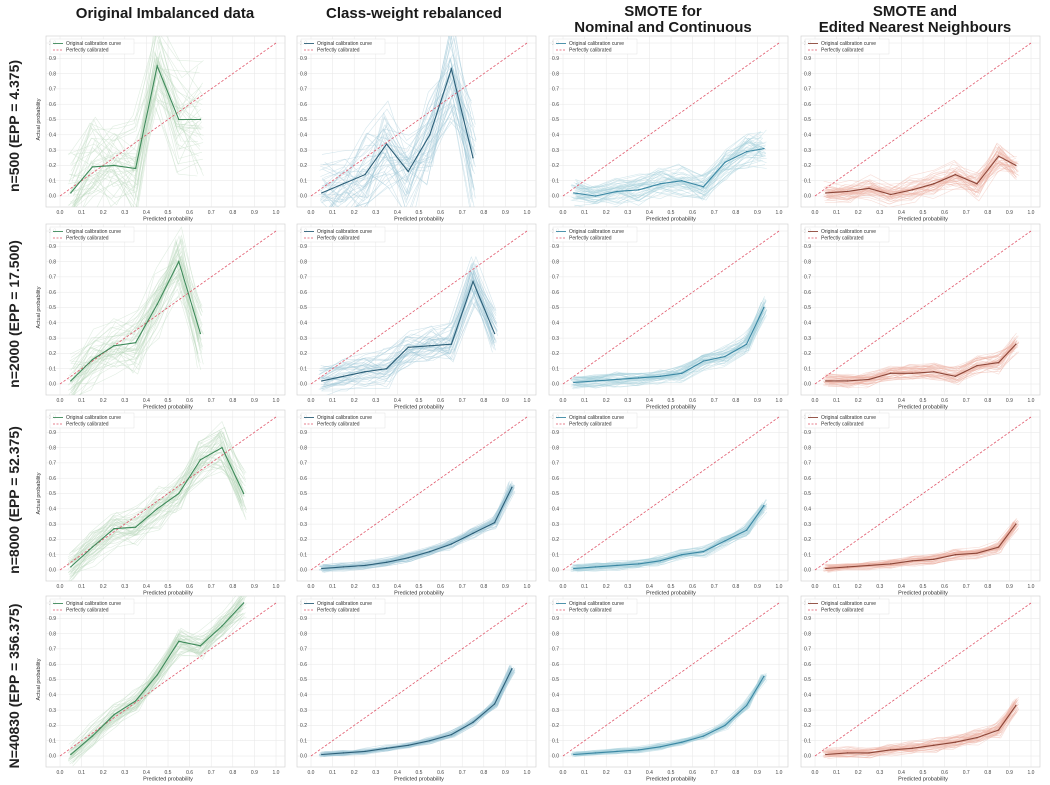 The width and height of the screenshot is (1050, 785). What do you see at coordinates (901, 773) in the screenshot?
I see `x-tick-label: 0.4` at bounding box center [901, 773].